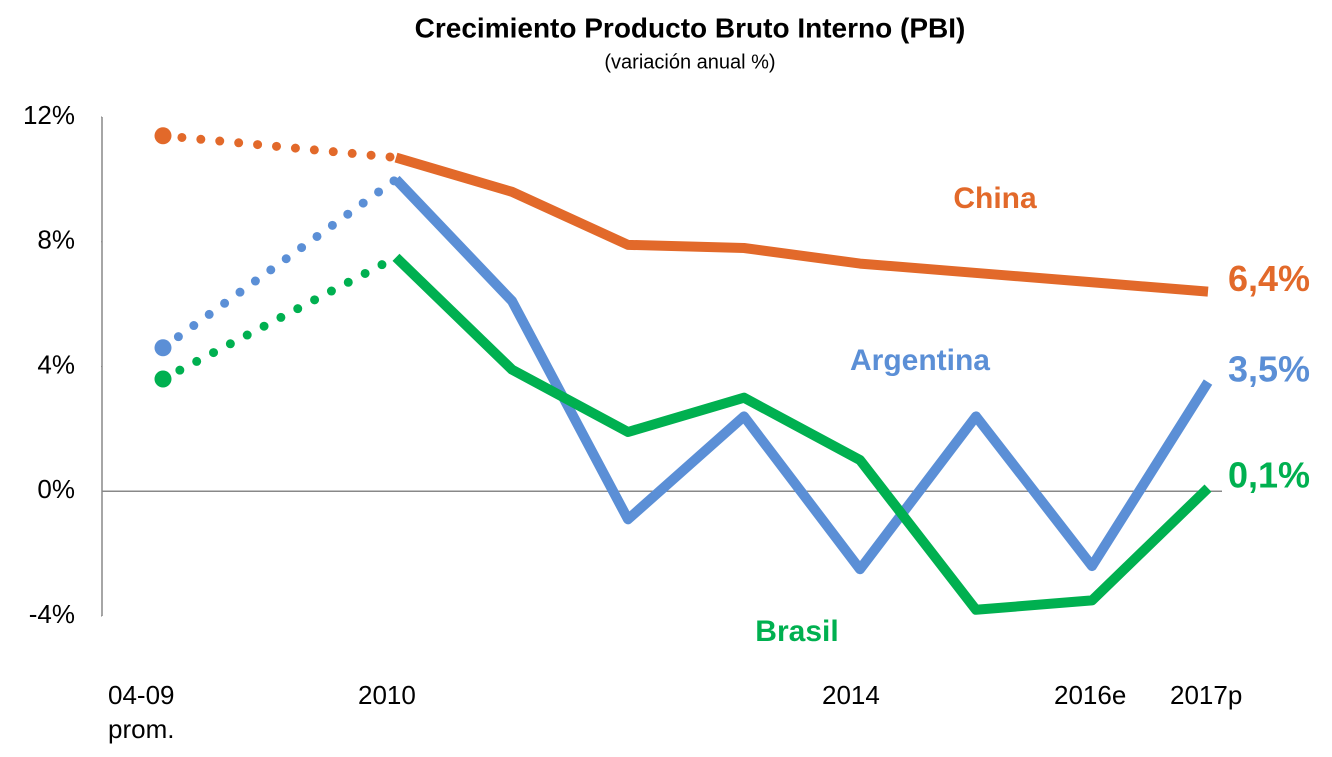 This screenshot has width=1332, height=757. What do you see at coordinates (1269, 475) in the screenshot?
I see `value-label: 0,1%` at bounding box center [1269, 475].